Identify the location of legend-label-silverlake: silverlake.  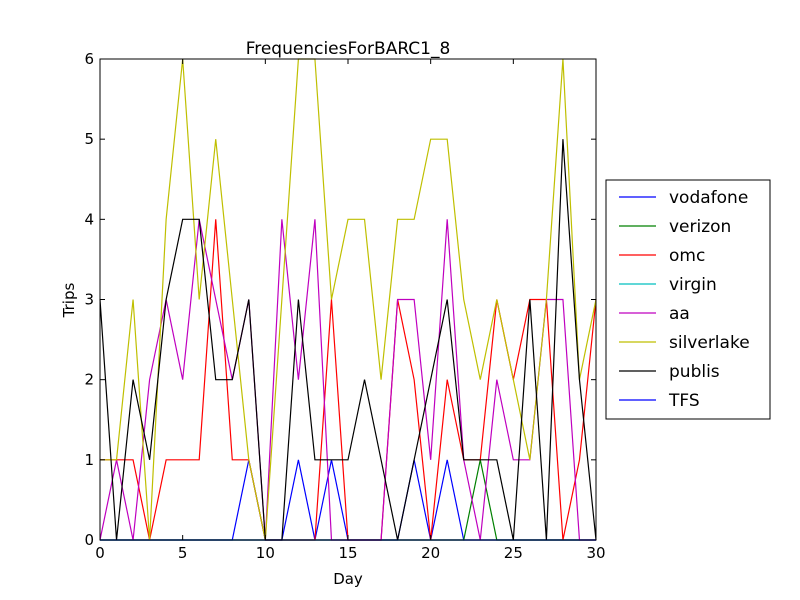
(709, 343).